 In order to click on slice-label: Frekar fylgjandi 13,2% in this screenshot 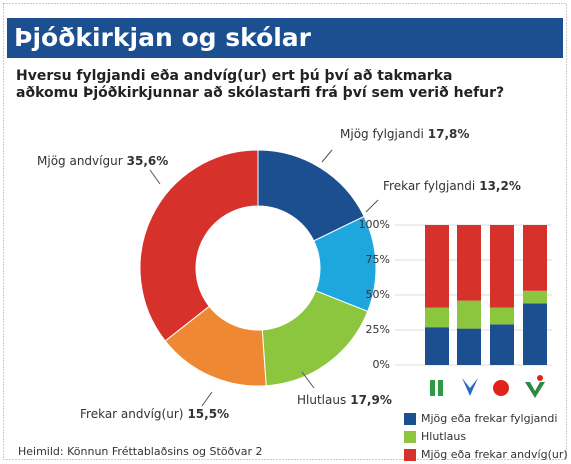, I will do `click(452, 186)`.